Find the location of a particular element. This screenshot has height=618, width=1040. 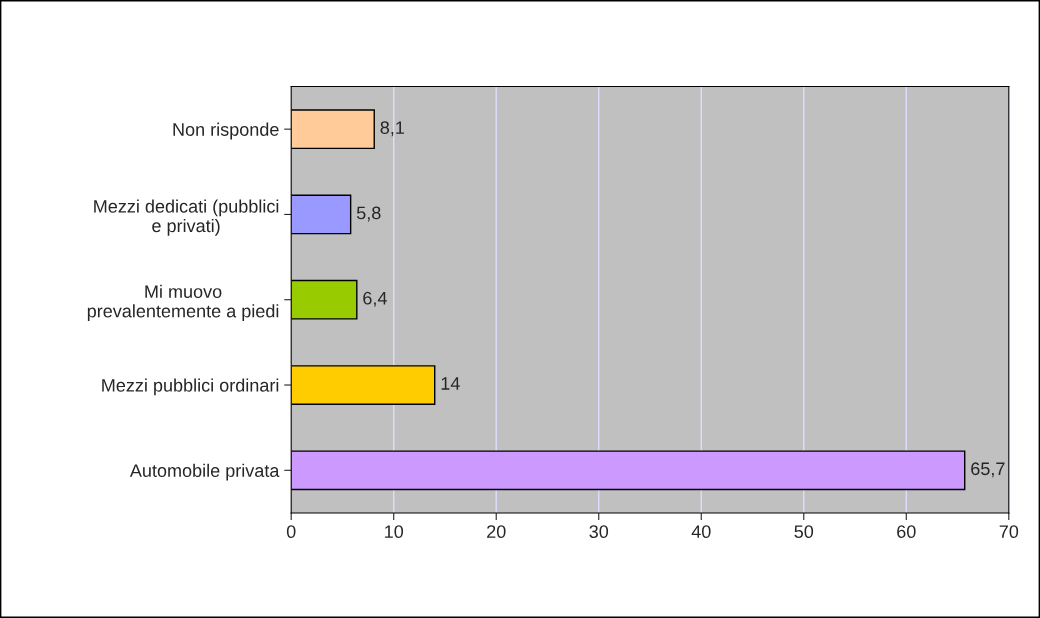

data-label: 65,7 is located at coordinates (988, 470).